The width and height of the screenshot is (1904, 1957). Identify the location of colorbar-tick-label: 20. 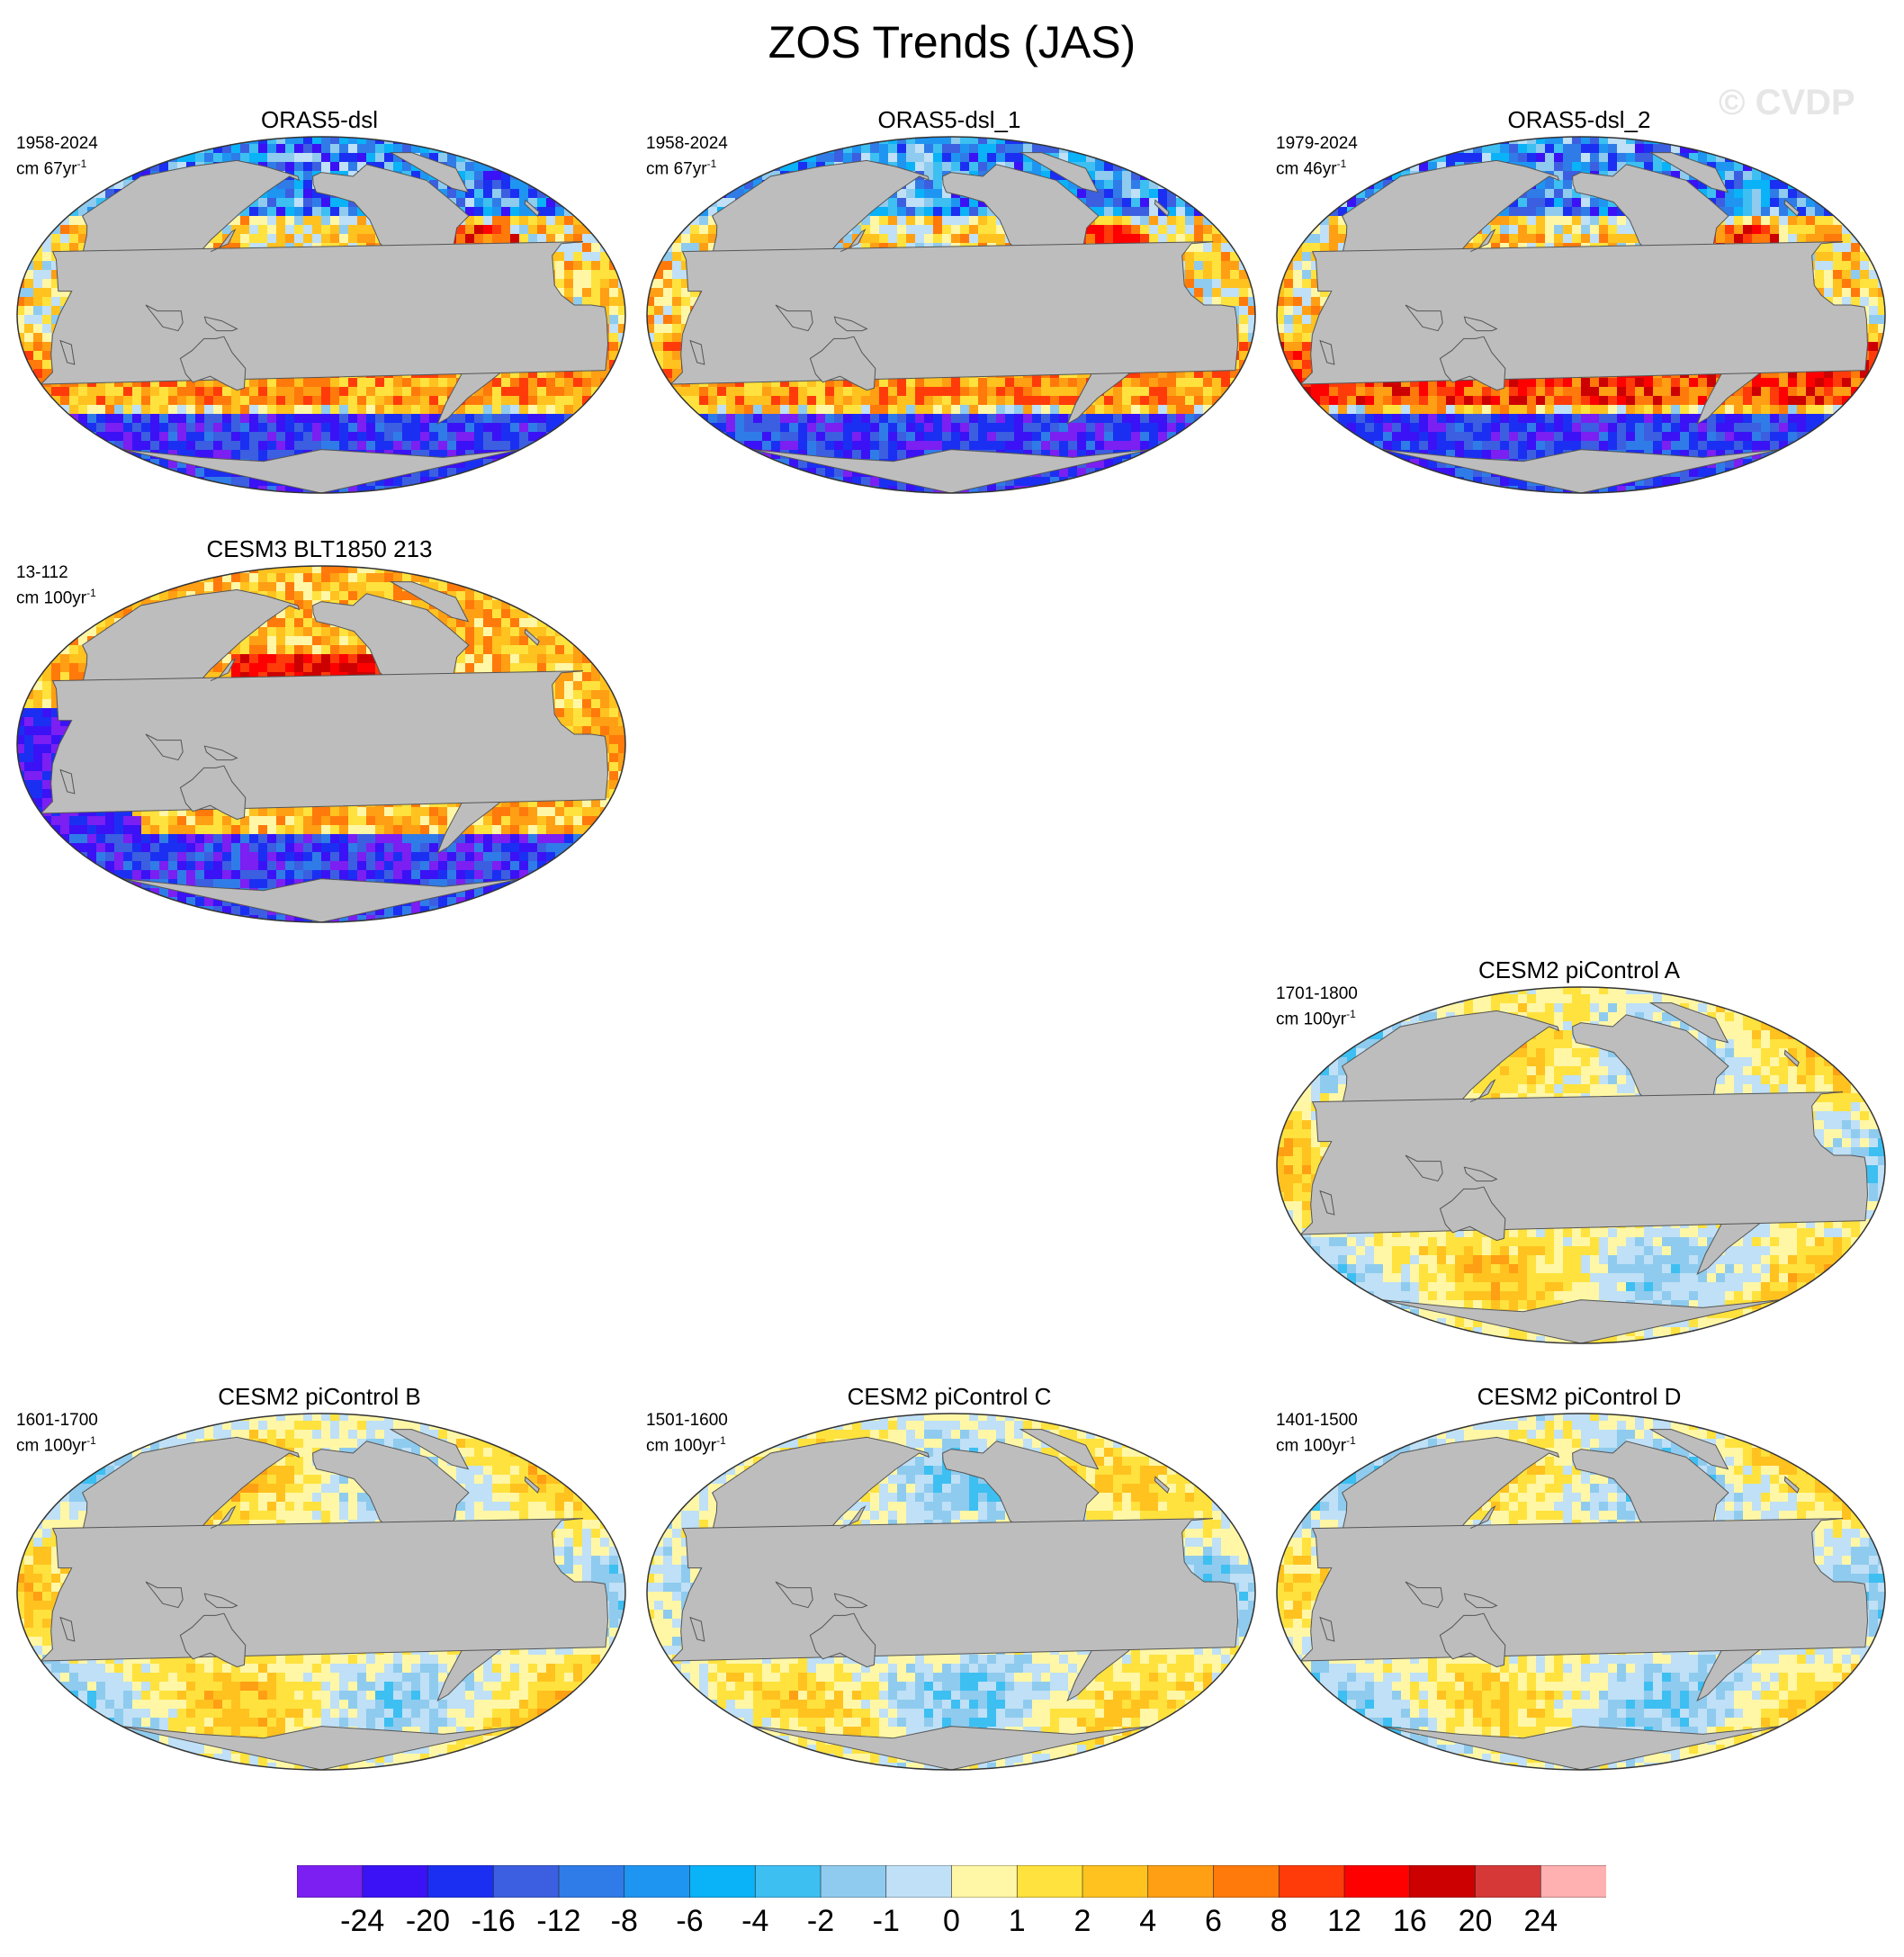
(1476, 1922).